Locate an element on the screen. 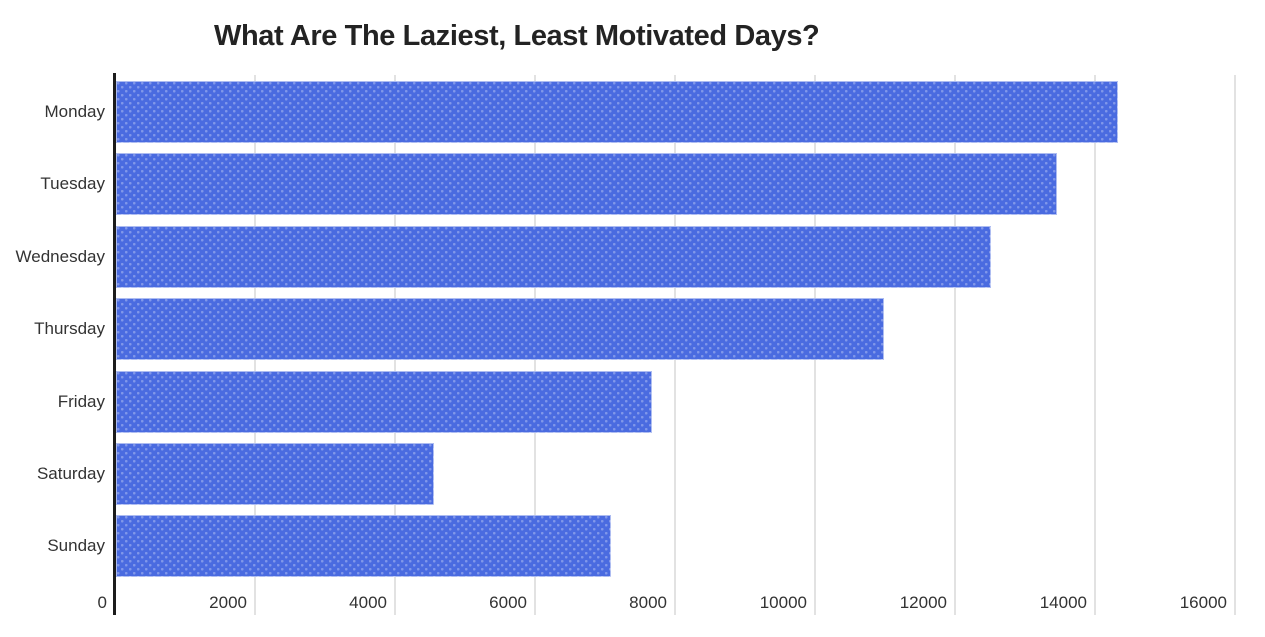 This screenshot has width=1265, height=637. bar-tuesday is located at coordinates (586, 184).